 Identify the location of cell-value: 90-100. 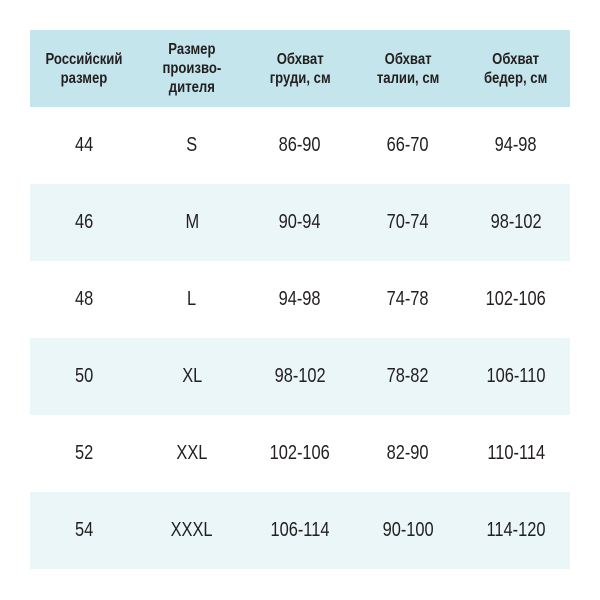
(408, 530).